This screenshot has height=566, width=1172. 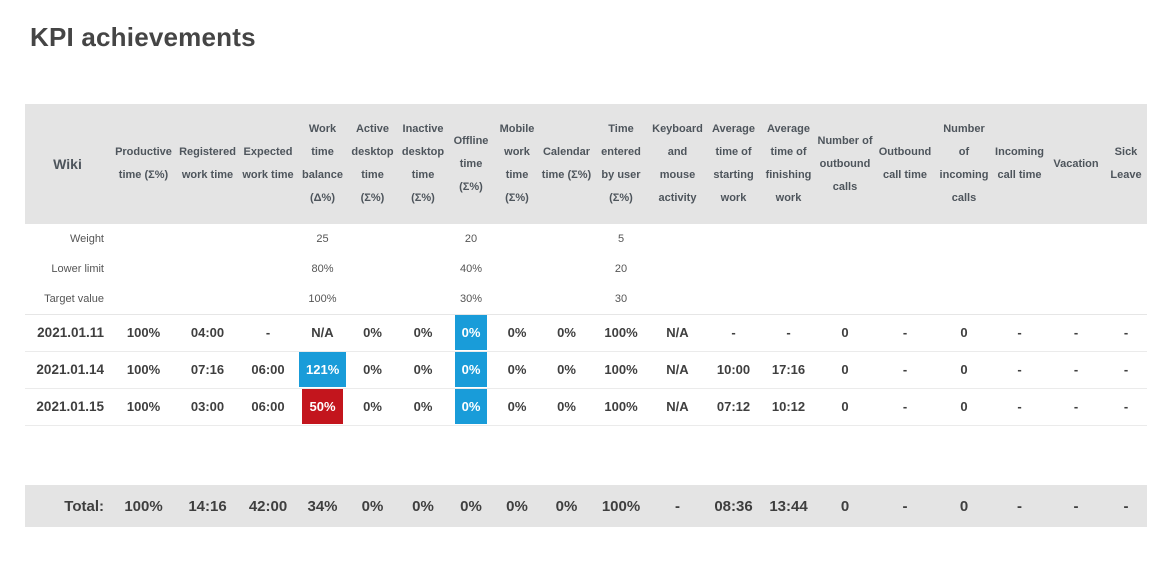 What do you see at coordinates (207, 407) in the screenshot?
I see `cell: 03:00` at bounding box center [207, 407].